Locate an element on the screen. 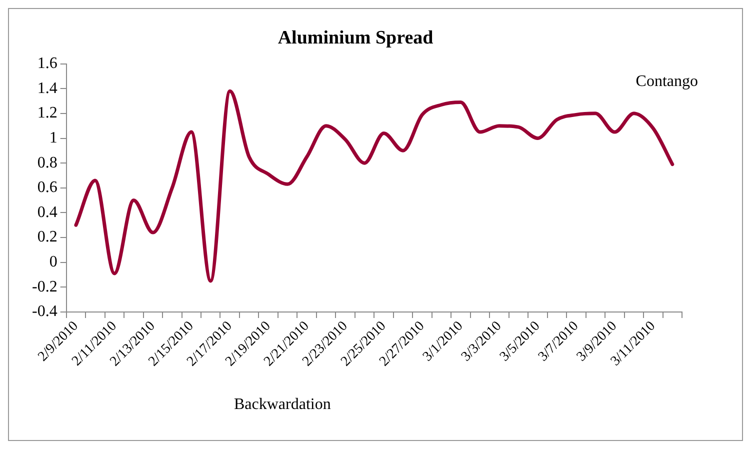 Image resolution: width=753 pixels, height=449 pixels. y-tick-label: 0.6 is located at coordinates (47, 187).